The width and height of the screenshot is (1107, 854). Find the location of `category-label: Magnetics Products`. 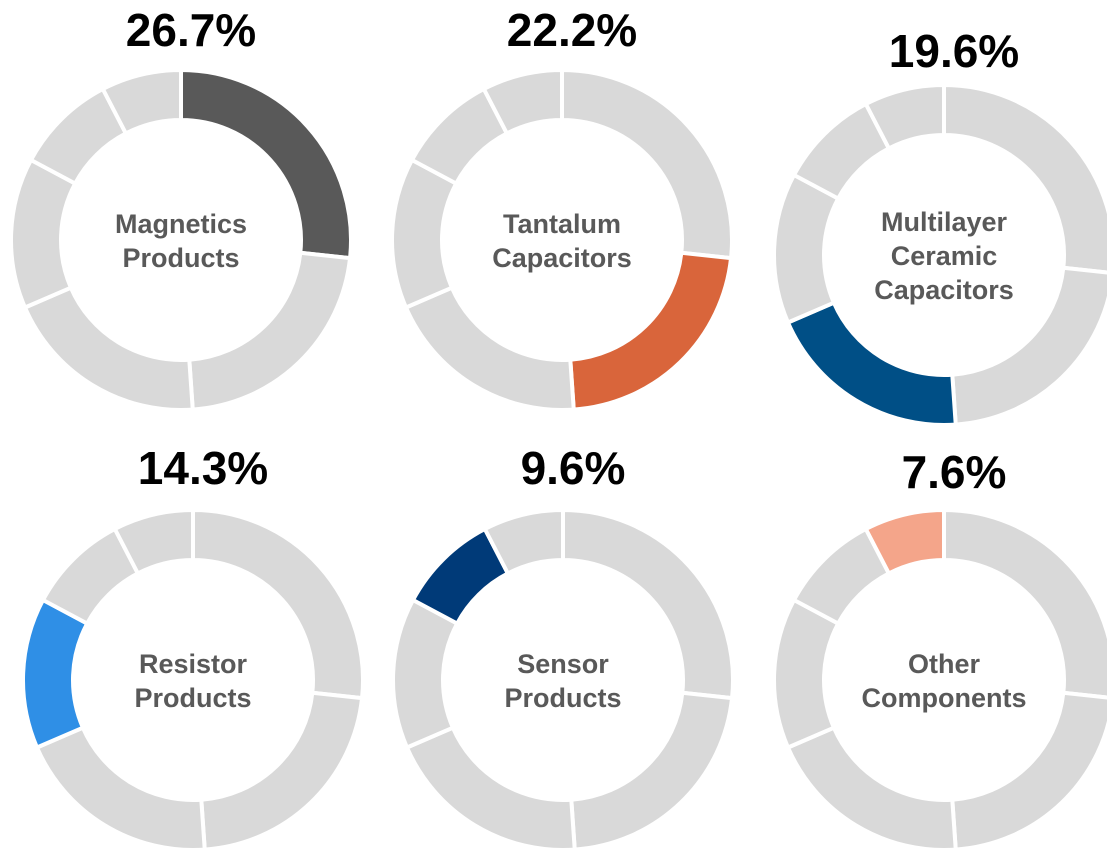

category-label: Magnetics Products is located at coordinates (181, 241).